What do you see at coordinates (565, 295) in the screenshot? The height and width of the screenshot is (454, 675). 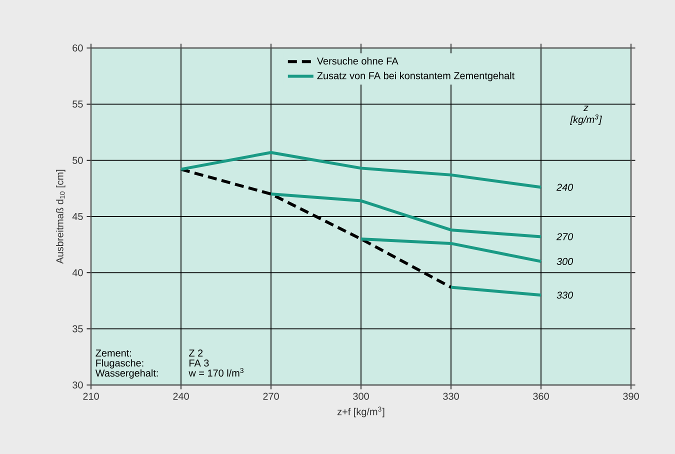 I see `annotation: 330` at bounding box center [565, 295].